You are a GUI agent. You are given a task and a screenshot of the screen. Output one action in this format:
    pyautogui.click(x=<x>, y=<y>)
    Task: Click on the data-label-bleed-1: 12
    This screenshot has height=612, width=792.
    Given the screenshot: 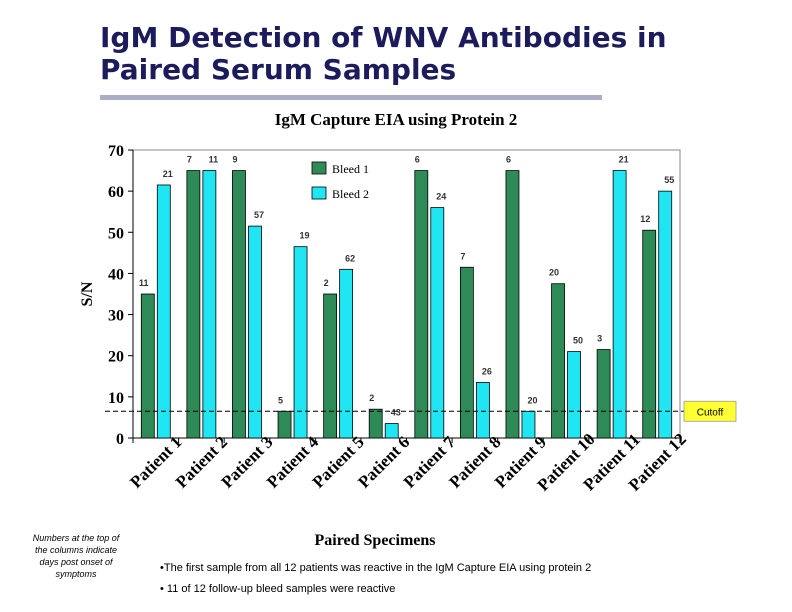 What is the action you would take?
    pyautogui.click(x=645, y=219)
    